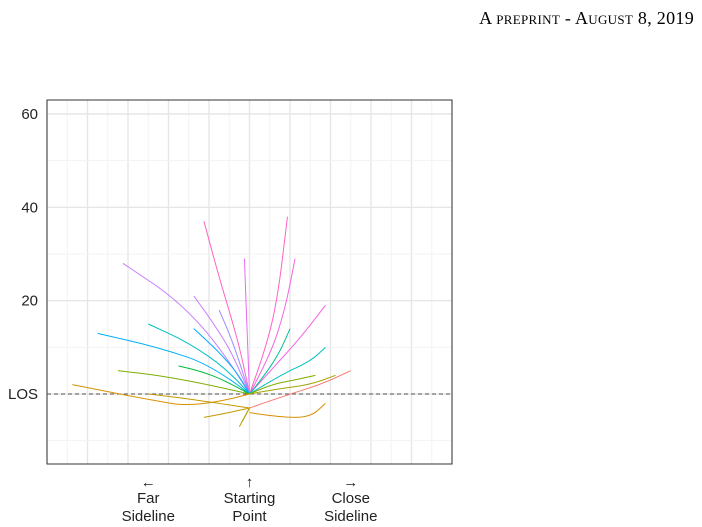 The image size is (702, 527). What do you see at coordinates (23, 254) in the screenshot?
I see `y-axis-ticks: 60 40 20 LOS` at bounding box center [23, 254].